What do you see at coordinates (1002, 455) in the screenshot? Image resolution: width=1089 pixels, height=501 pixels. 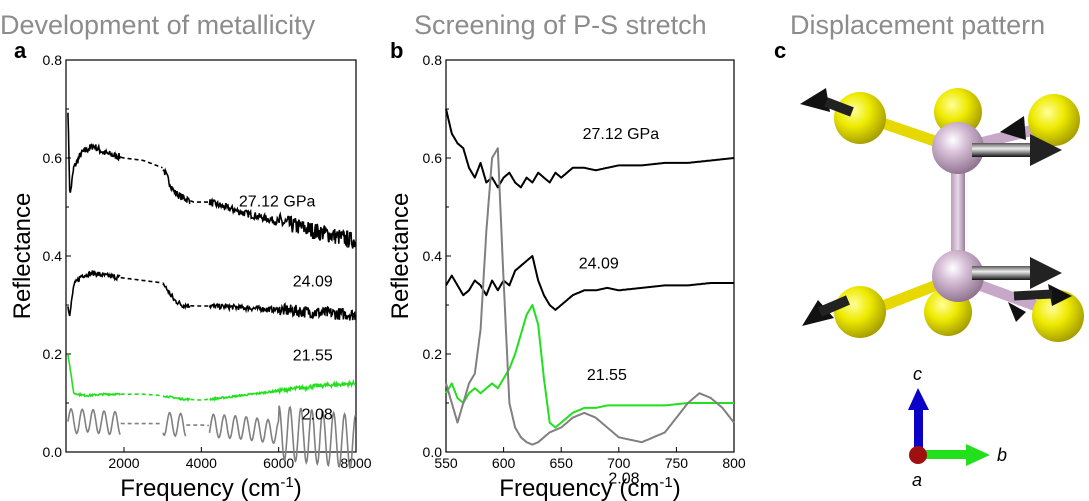 I see `b-axis-label: b` at bounding box center [1002, 455].